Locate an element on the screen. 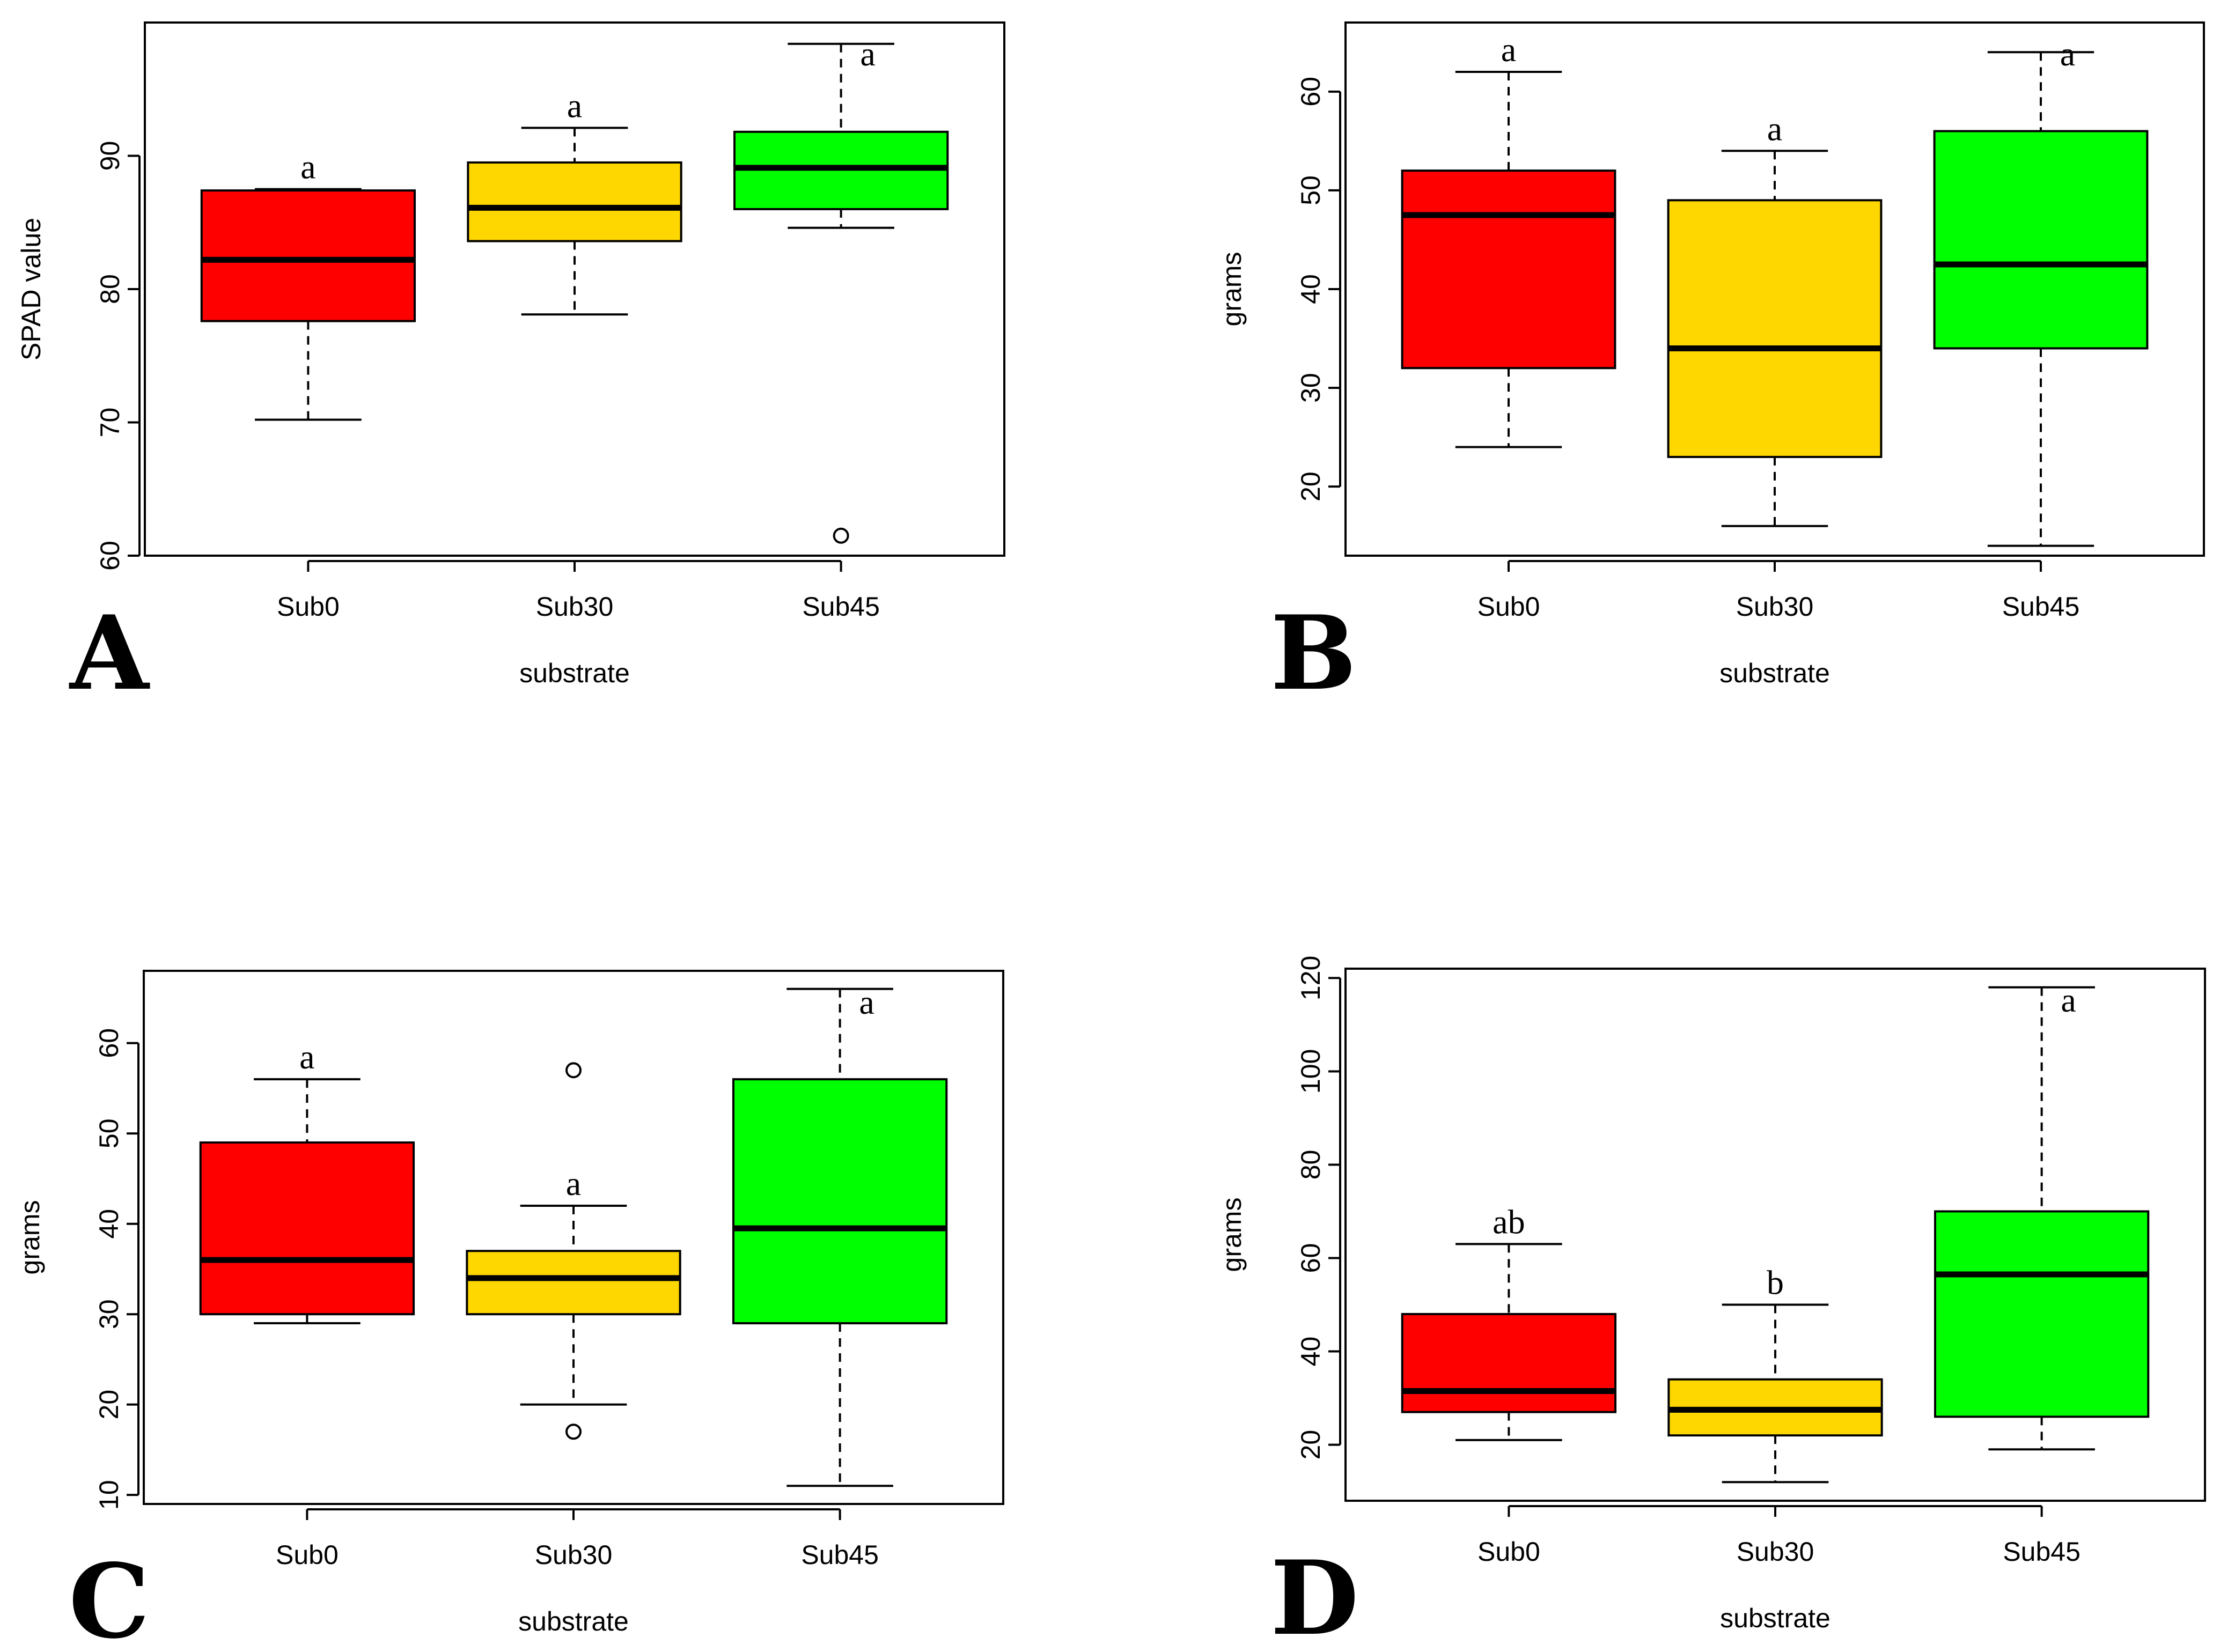  panel-letter: C is located at coordinates (109, 1597).